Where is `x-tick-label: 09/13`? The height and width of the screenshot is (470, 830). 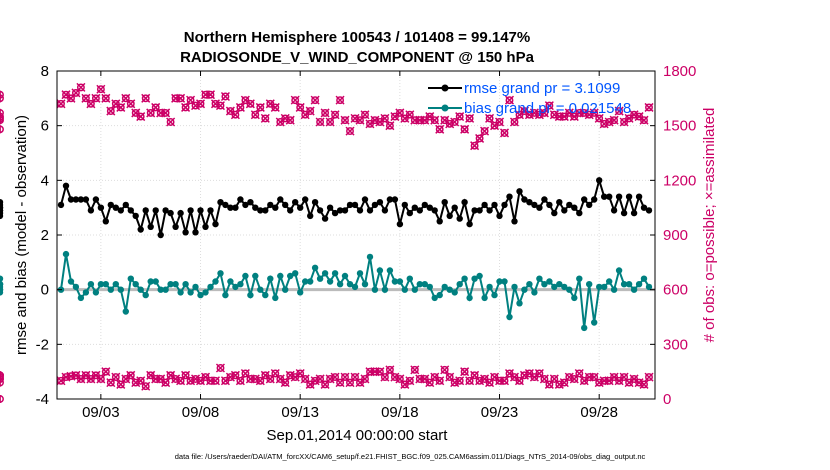
x-tick-label: 09/13 is located at coordinates (300, 412).